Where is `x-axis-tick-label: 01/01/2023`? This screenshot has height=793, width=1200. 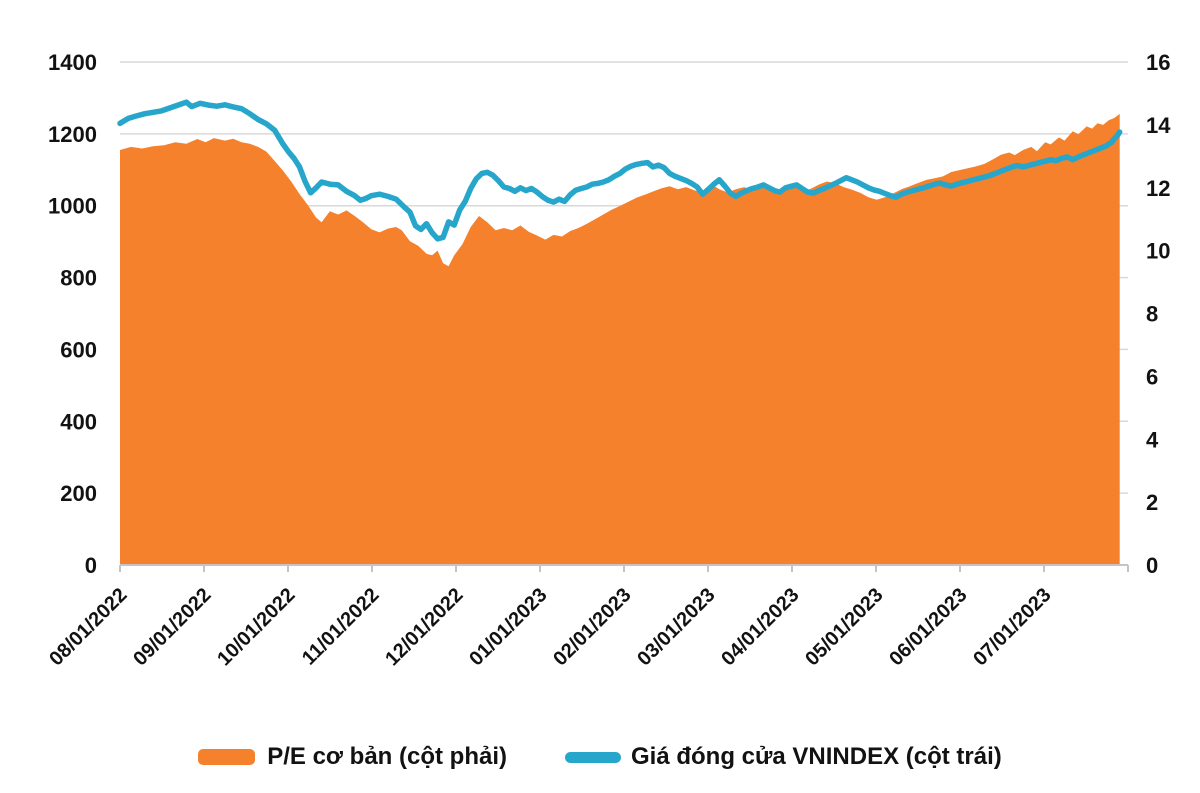 x-axis-tick-label: 01/01/2023 is located at coordinates (508, 627).